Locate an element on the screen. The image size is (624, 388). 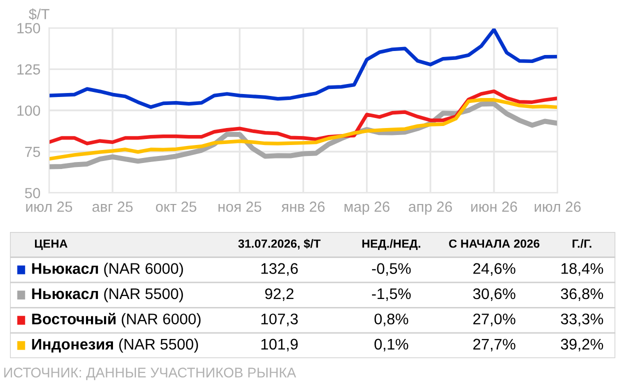
x-tick-label: июн 26 is located at coordinates (494, 207).